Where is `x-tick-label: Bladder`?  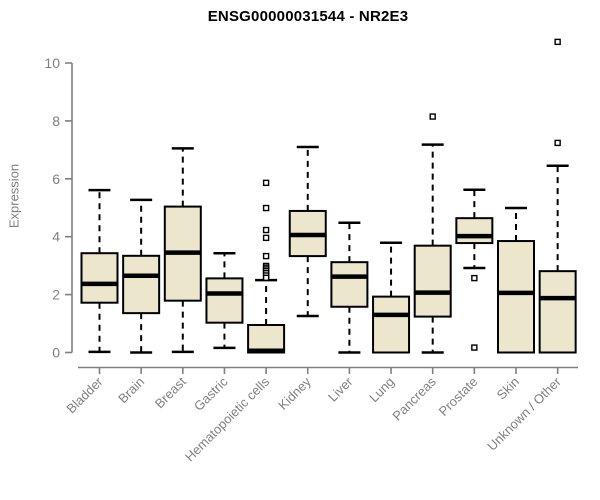 x-tick-label: Bladder is located at coordinates (84, 395).